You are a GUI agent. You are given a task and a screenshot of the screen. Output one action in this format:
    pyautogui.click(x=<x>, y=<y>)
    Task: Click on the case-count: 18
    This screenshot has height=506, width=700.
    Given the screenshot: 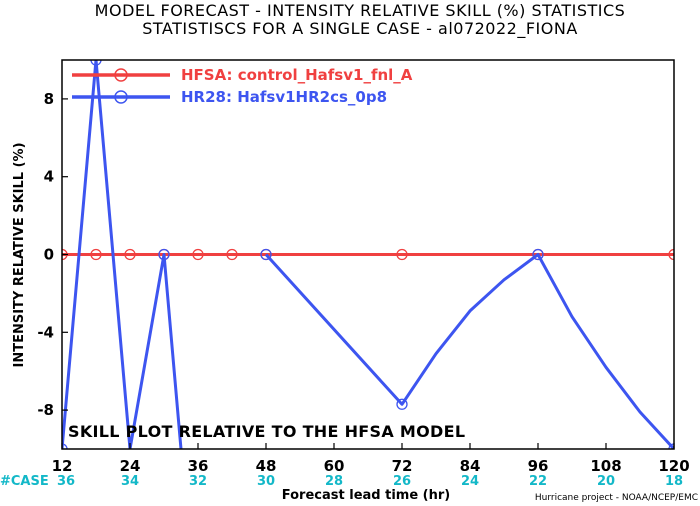 What is the action you would take?
    pyautogui.click(x=674, y=481)
    